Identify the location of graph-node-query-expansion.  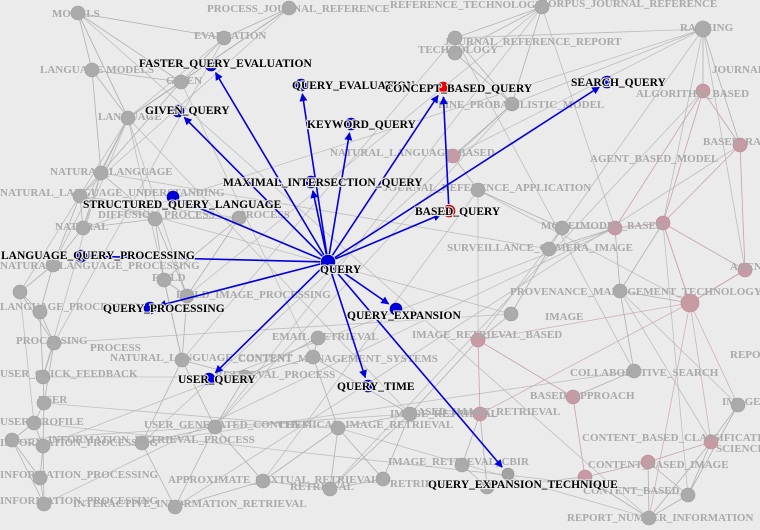
(396, 309).